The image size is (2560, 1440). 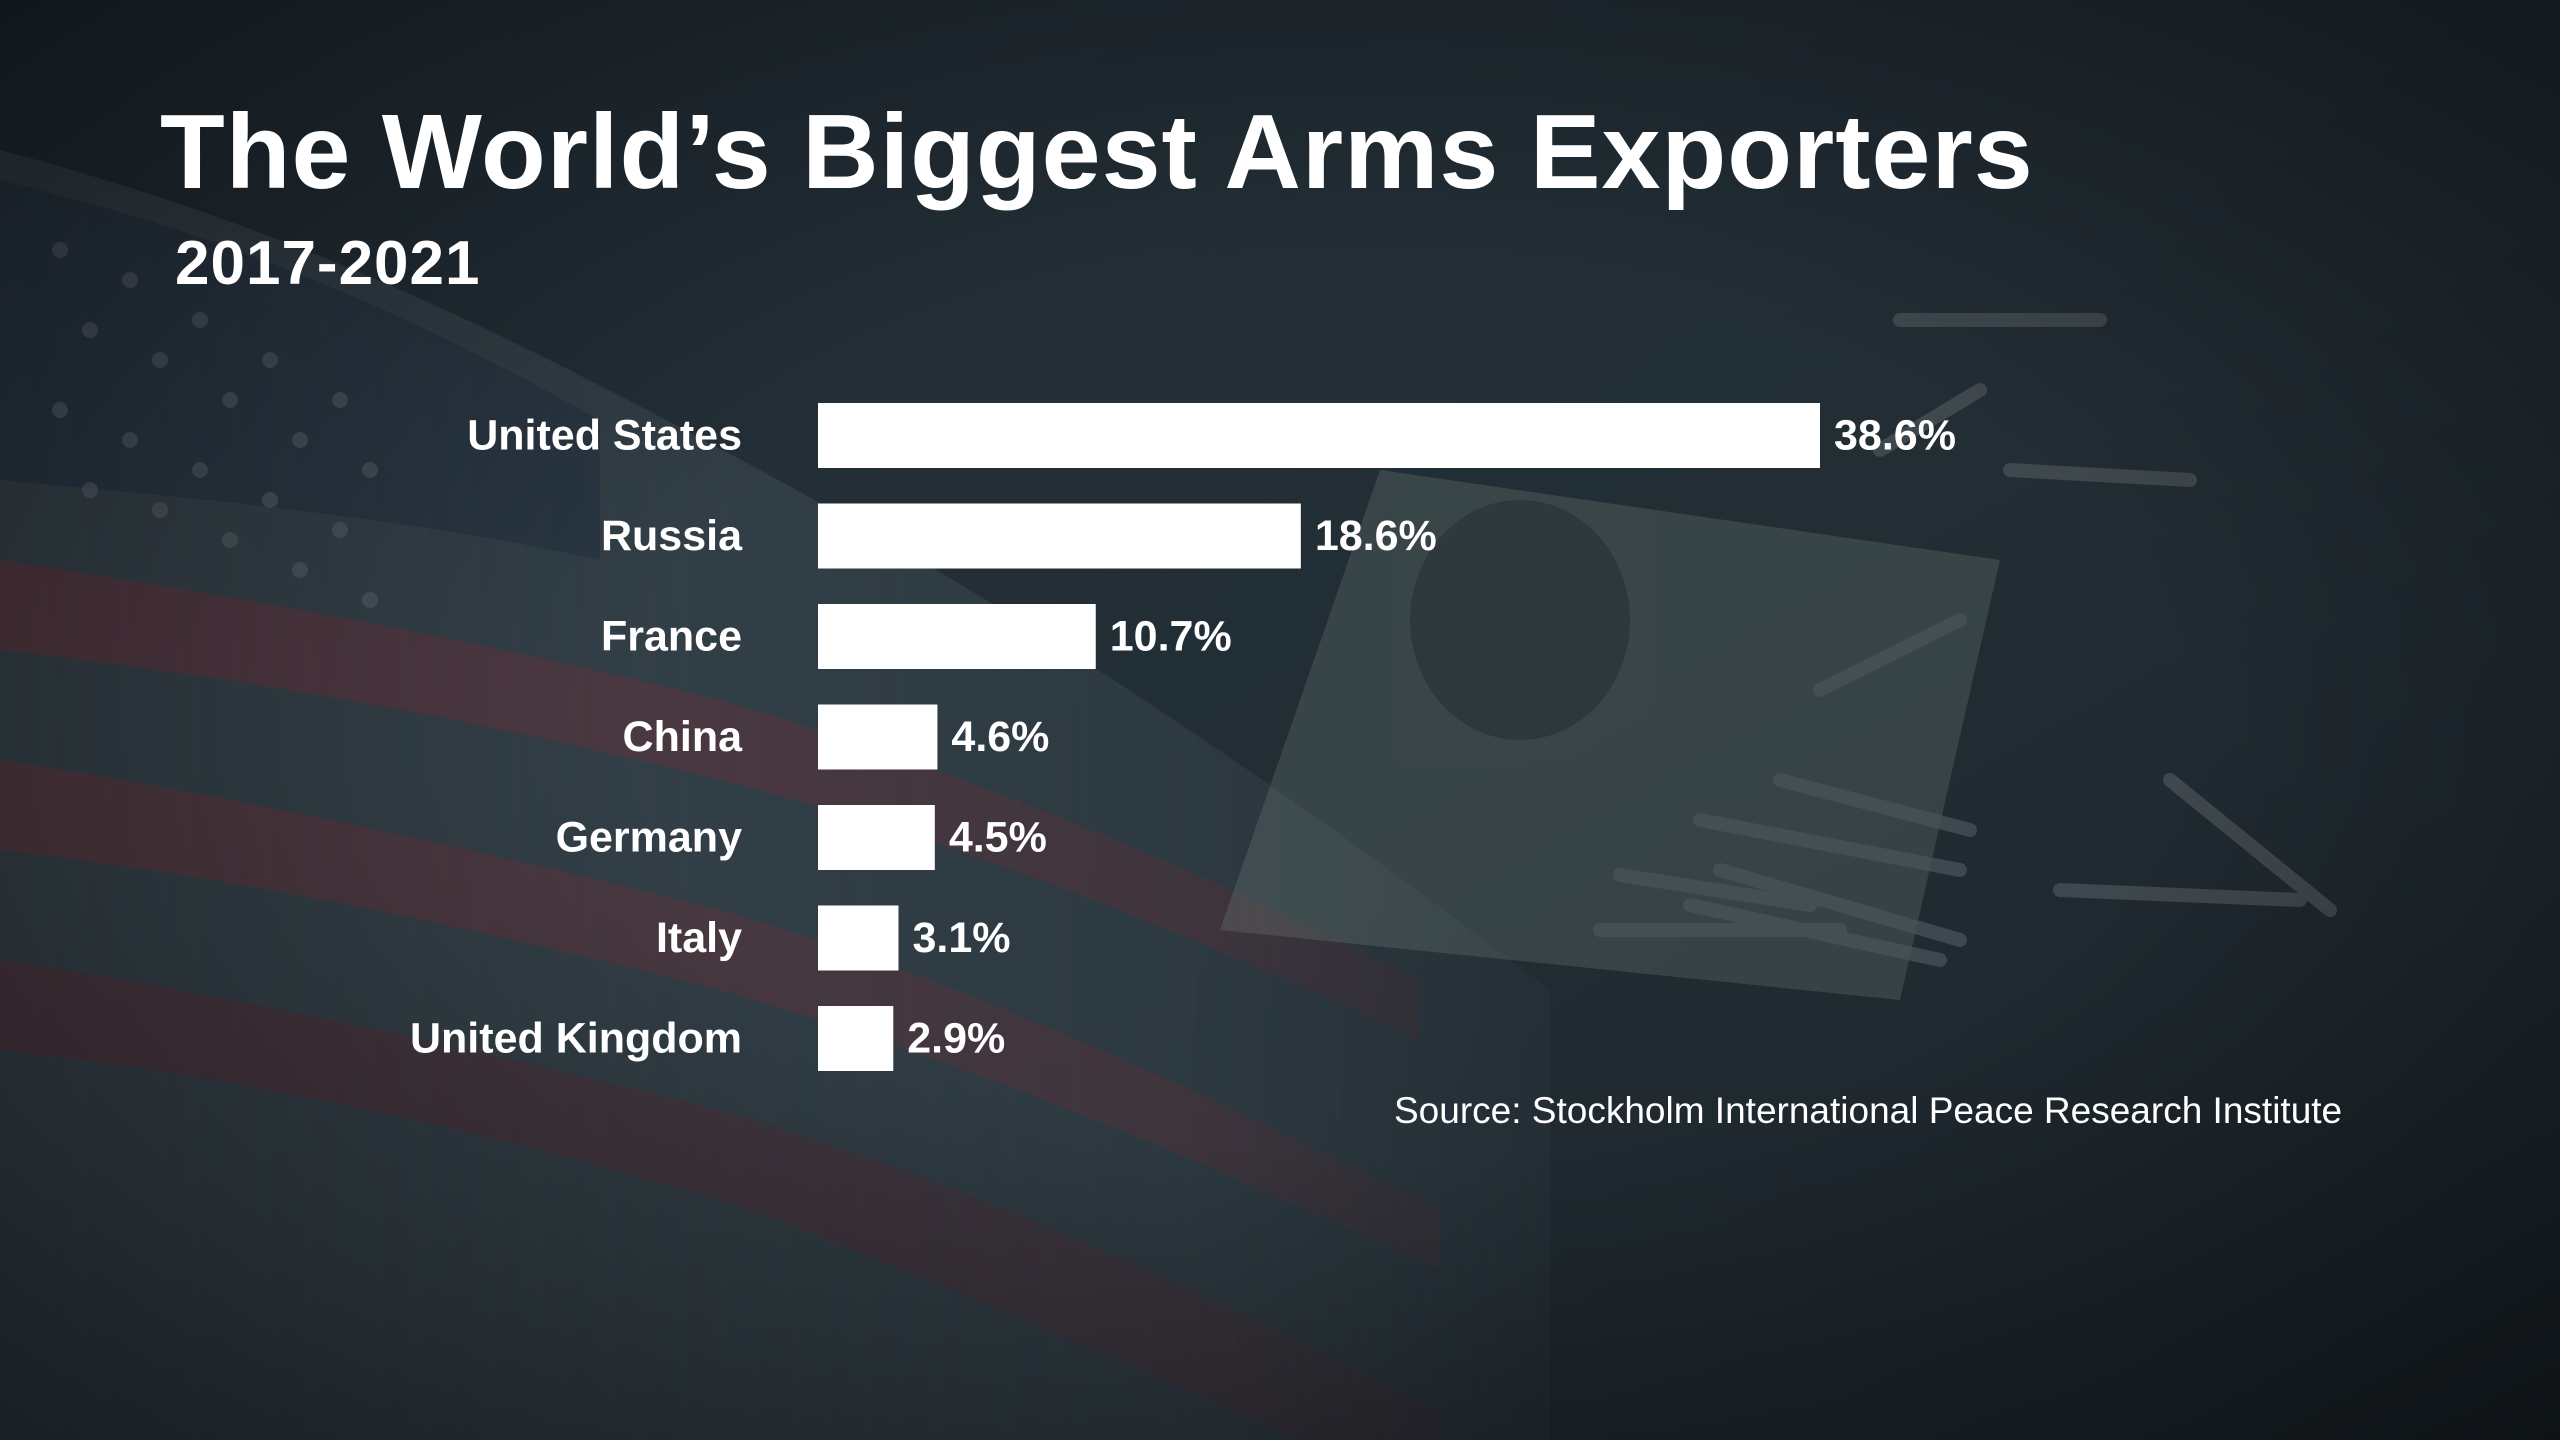 I want to click on value-label: 18.6%, so click(x=1376, y=536).